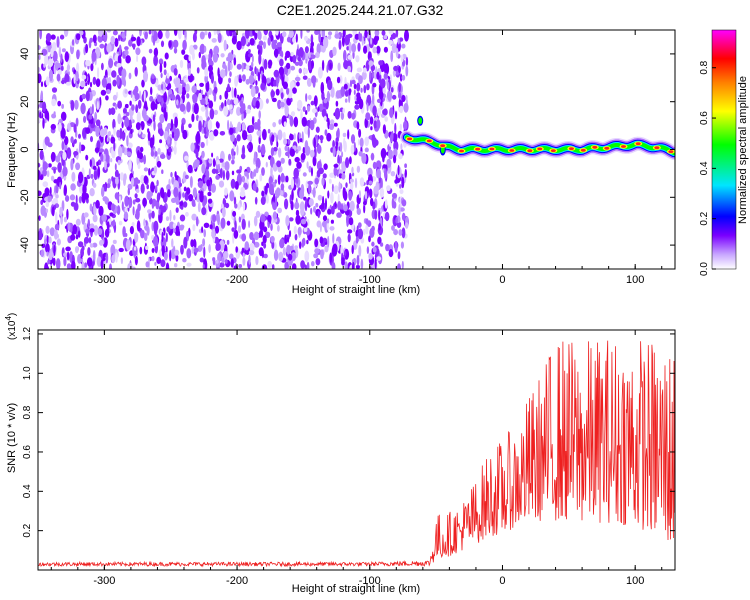 The image size is (750, 600). What do you see at coordinates (237, 581) in the screenshot?
I see `x-tick-label: -200` at bounding box center [237, 581].